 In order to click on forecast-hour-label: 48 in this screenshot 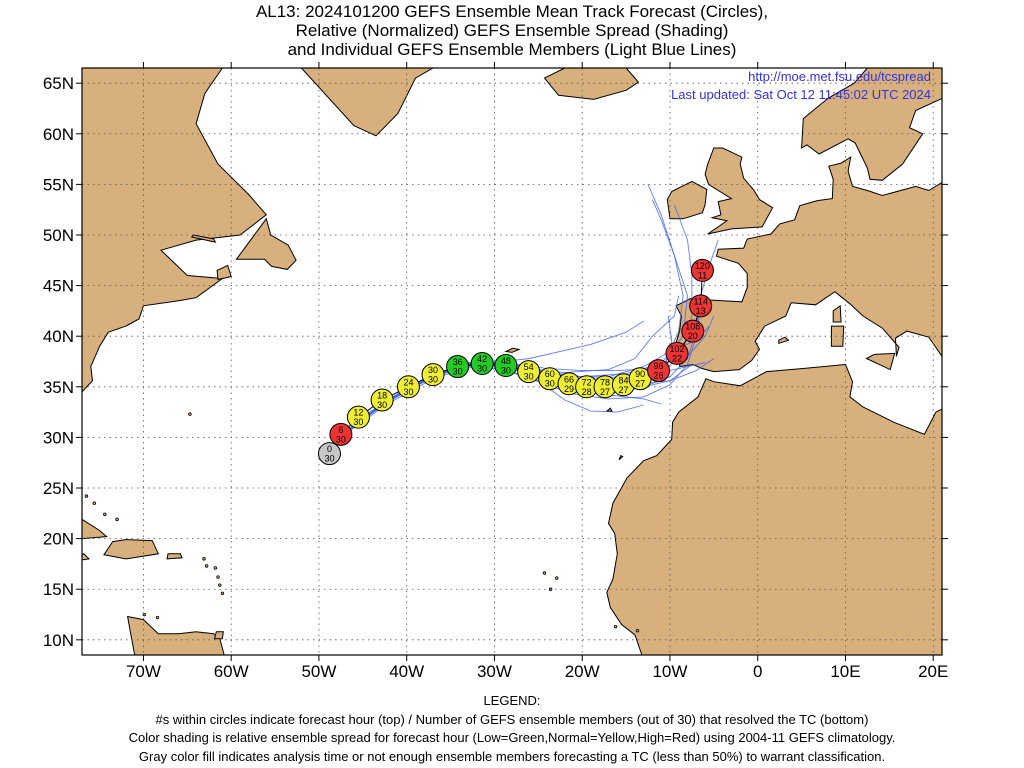, I will do `click(506, 361)`.